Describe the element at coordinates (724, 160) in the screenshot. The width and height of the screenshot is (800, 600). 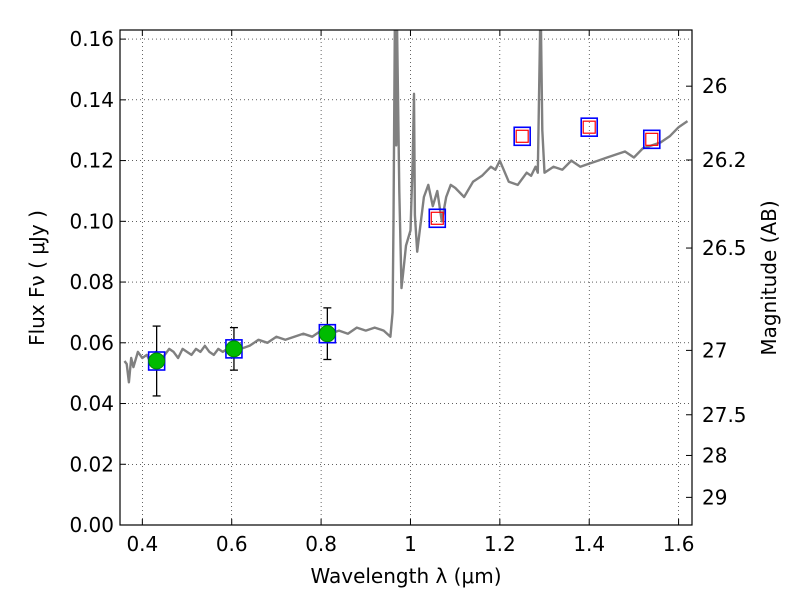
I see `right-tick-label: 26.2` at that location.